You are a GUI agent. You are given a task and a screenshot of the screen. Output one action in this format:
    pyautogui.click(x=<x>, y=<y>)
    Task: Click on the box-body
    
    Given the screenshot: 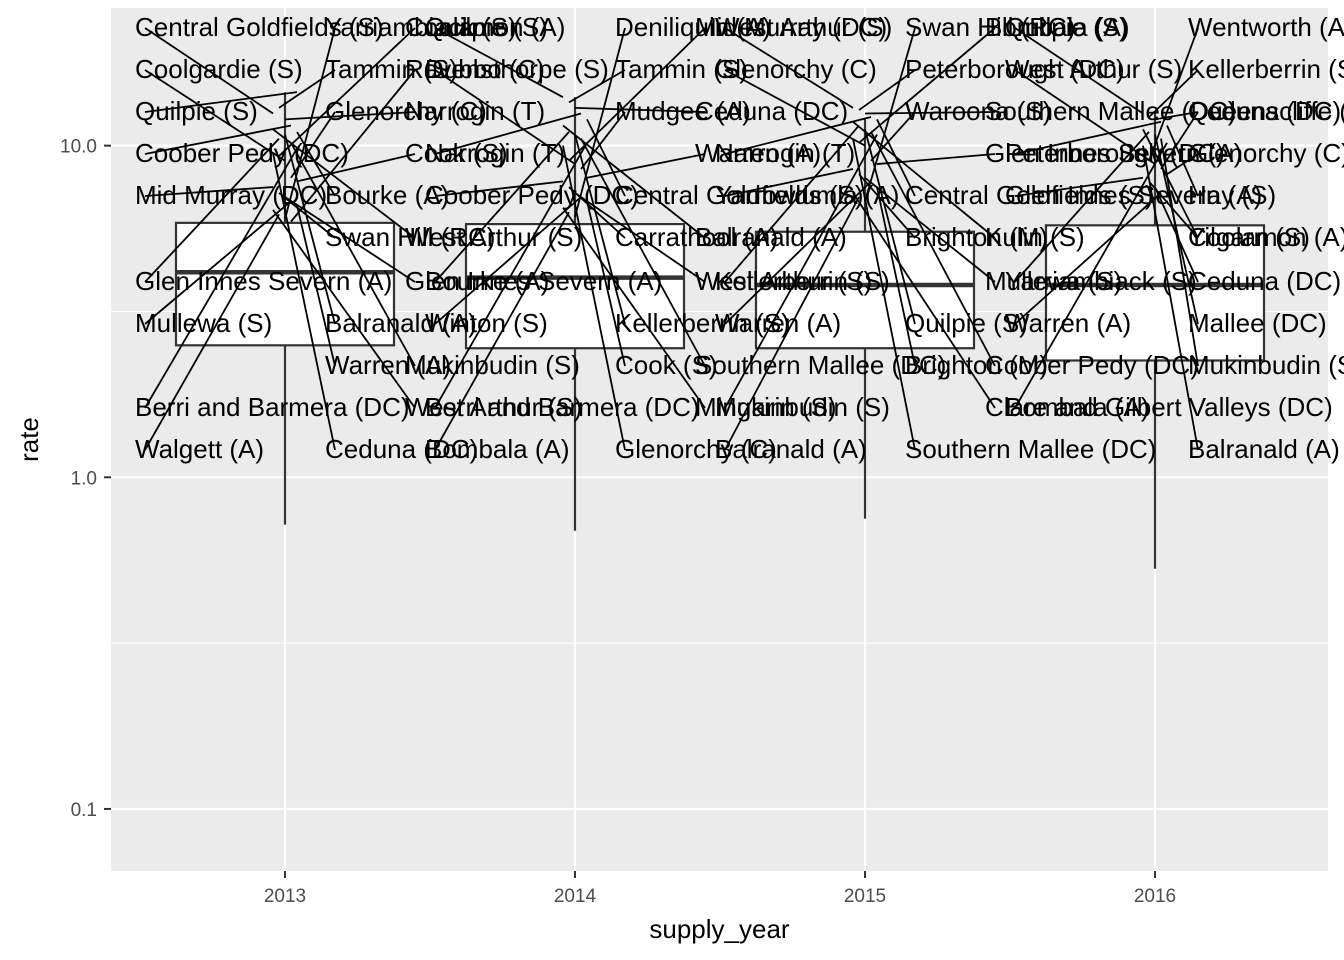 What is the action you would take?
    pyautogui.click(x=1155, y=293)
    